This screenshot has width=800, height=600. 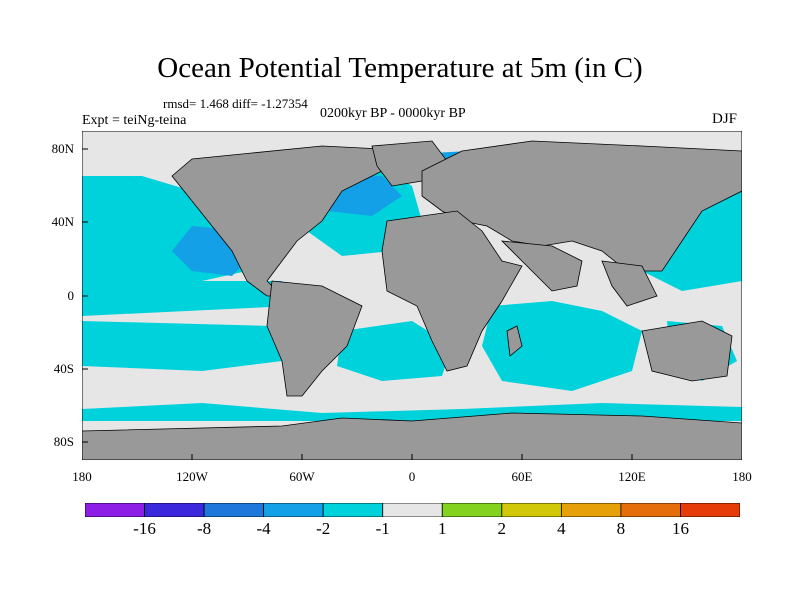 I want to click on x-tick-label: 120W, so click(x=192, y=476).